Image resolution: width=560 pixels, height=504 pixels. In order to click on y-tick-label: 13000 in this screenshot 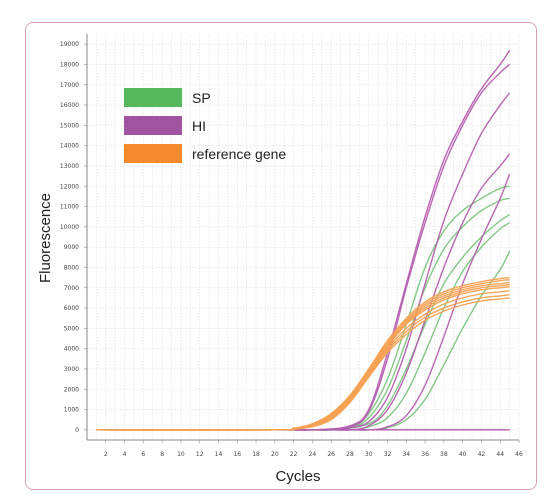, I will do `click(69, 166)`.